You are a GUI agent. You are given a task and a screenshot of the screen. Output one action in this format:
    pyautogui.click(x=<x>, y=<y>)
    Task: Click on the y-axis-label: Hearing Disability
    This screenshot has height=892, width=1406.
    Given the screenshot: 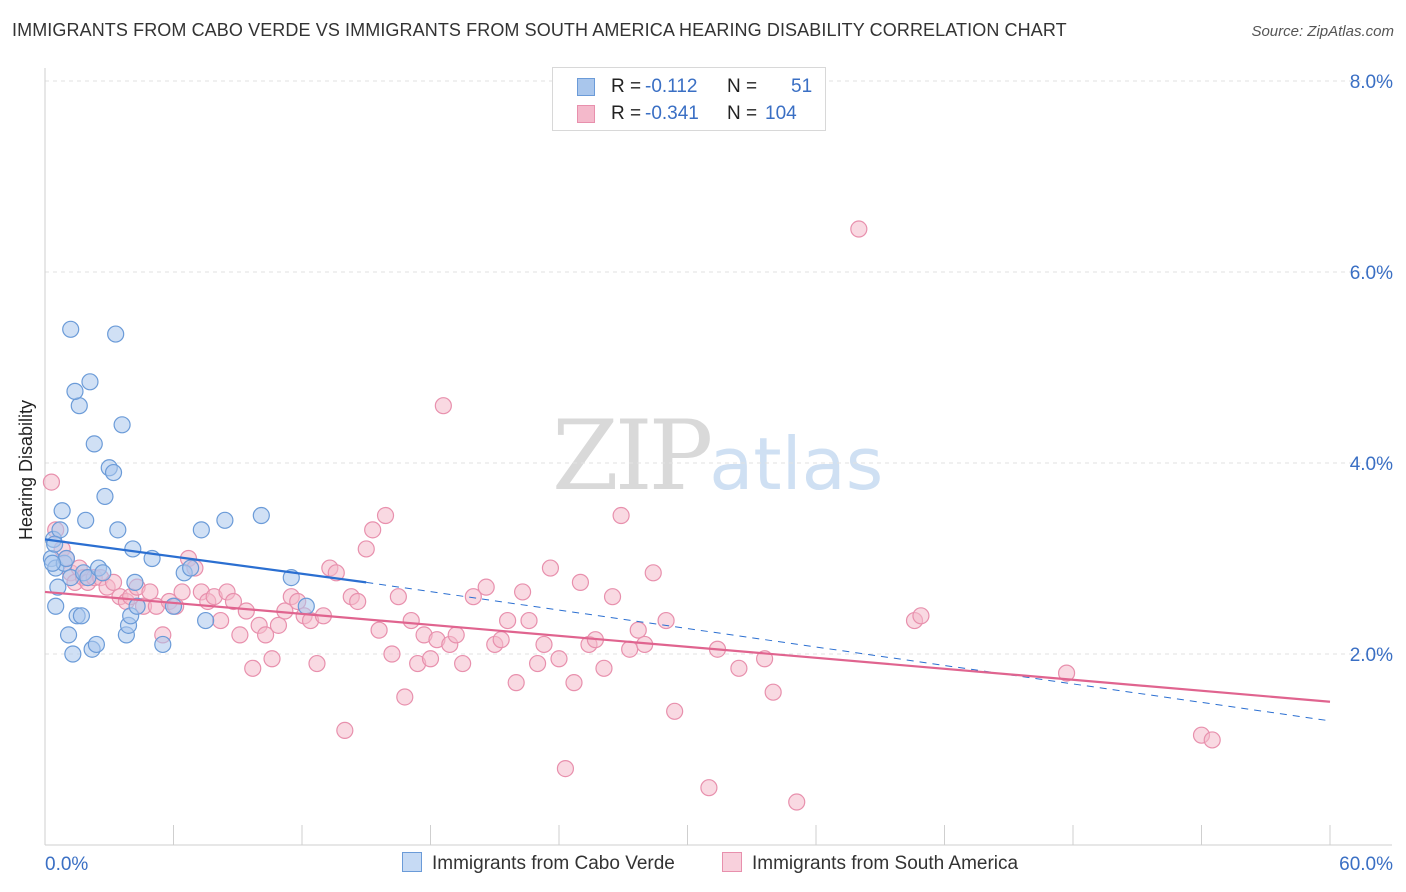 What is the action you would take?
    pyautogui.click(x=26, y=469)
    